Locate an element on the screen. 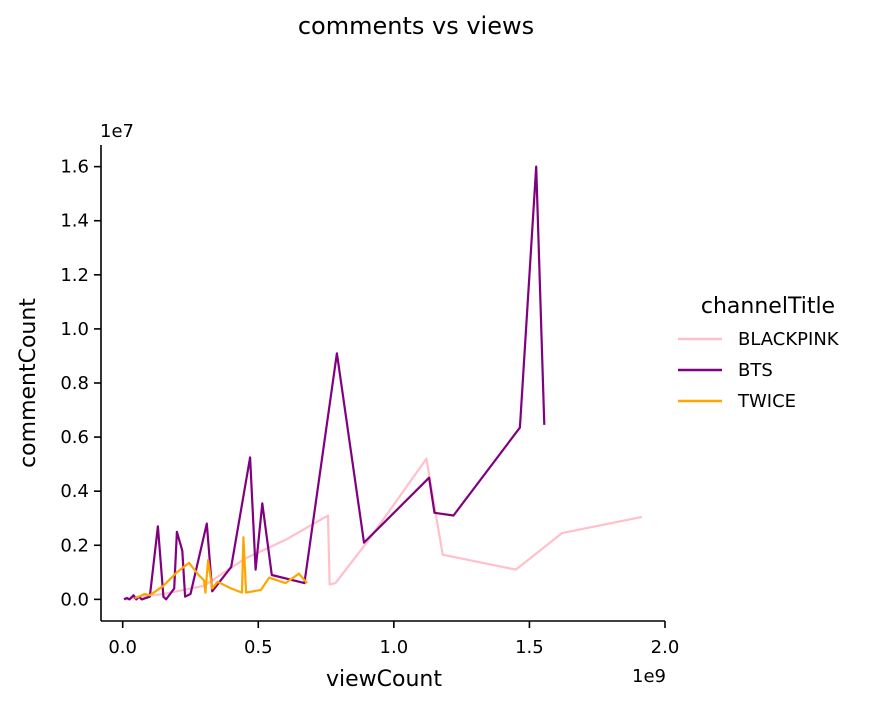 Image resolution: width=880 pixels, height=706 pixels. x-tick-label: 2.0 is located at coordinates (665, 647).